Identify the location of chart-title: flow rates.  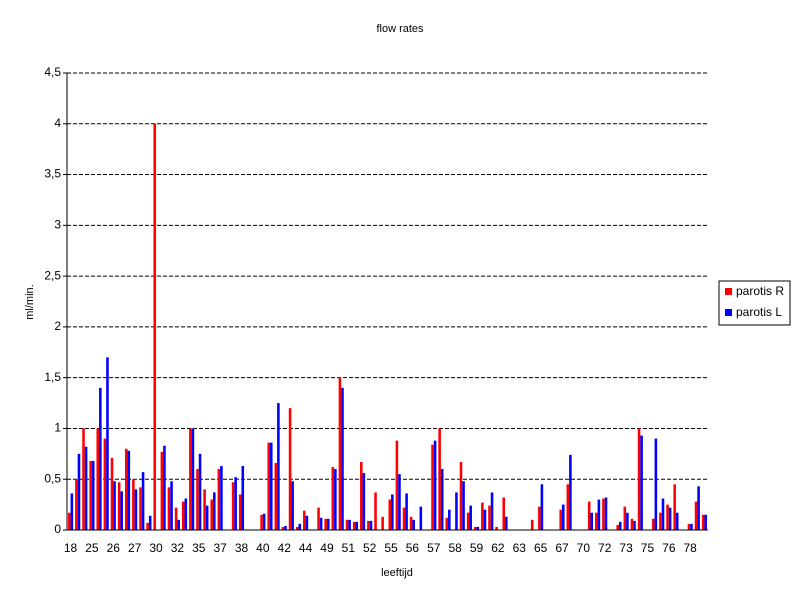
(400, 29).